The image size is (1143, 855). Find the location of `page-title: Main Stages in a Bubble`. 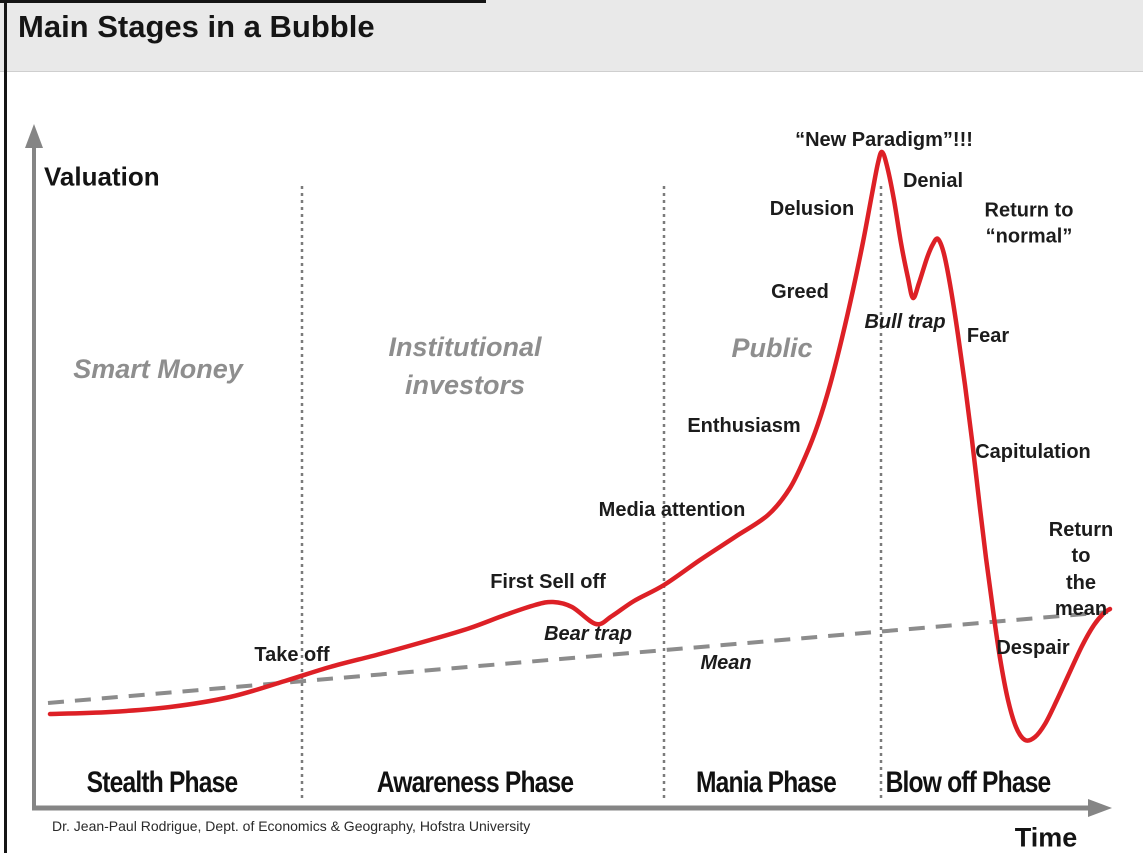

page-title: Main Stages in a Bubble is located at coordinates (196, 26).